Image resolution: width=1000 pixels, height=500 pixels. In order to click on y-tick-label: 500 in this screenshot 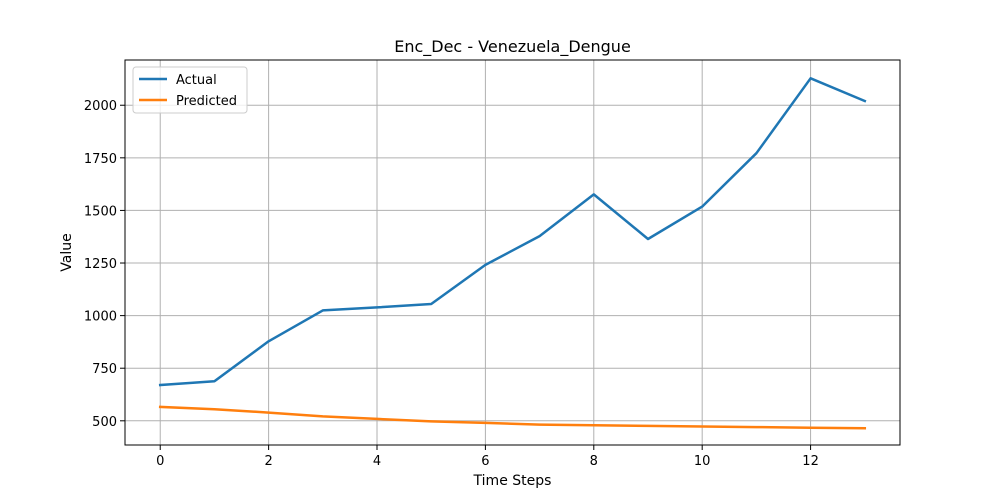, I will do `click(104, 422)`.